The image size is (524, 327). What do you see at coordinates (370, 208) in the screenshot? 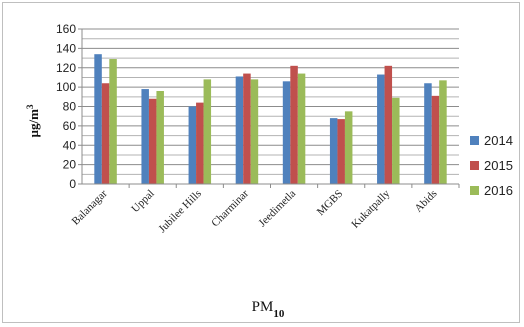
I see `x-tick-label: Kukatpally` at bounding box center [370, 208].